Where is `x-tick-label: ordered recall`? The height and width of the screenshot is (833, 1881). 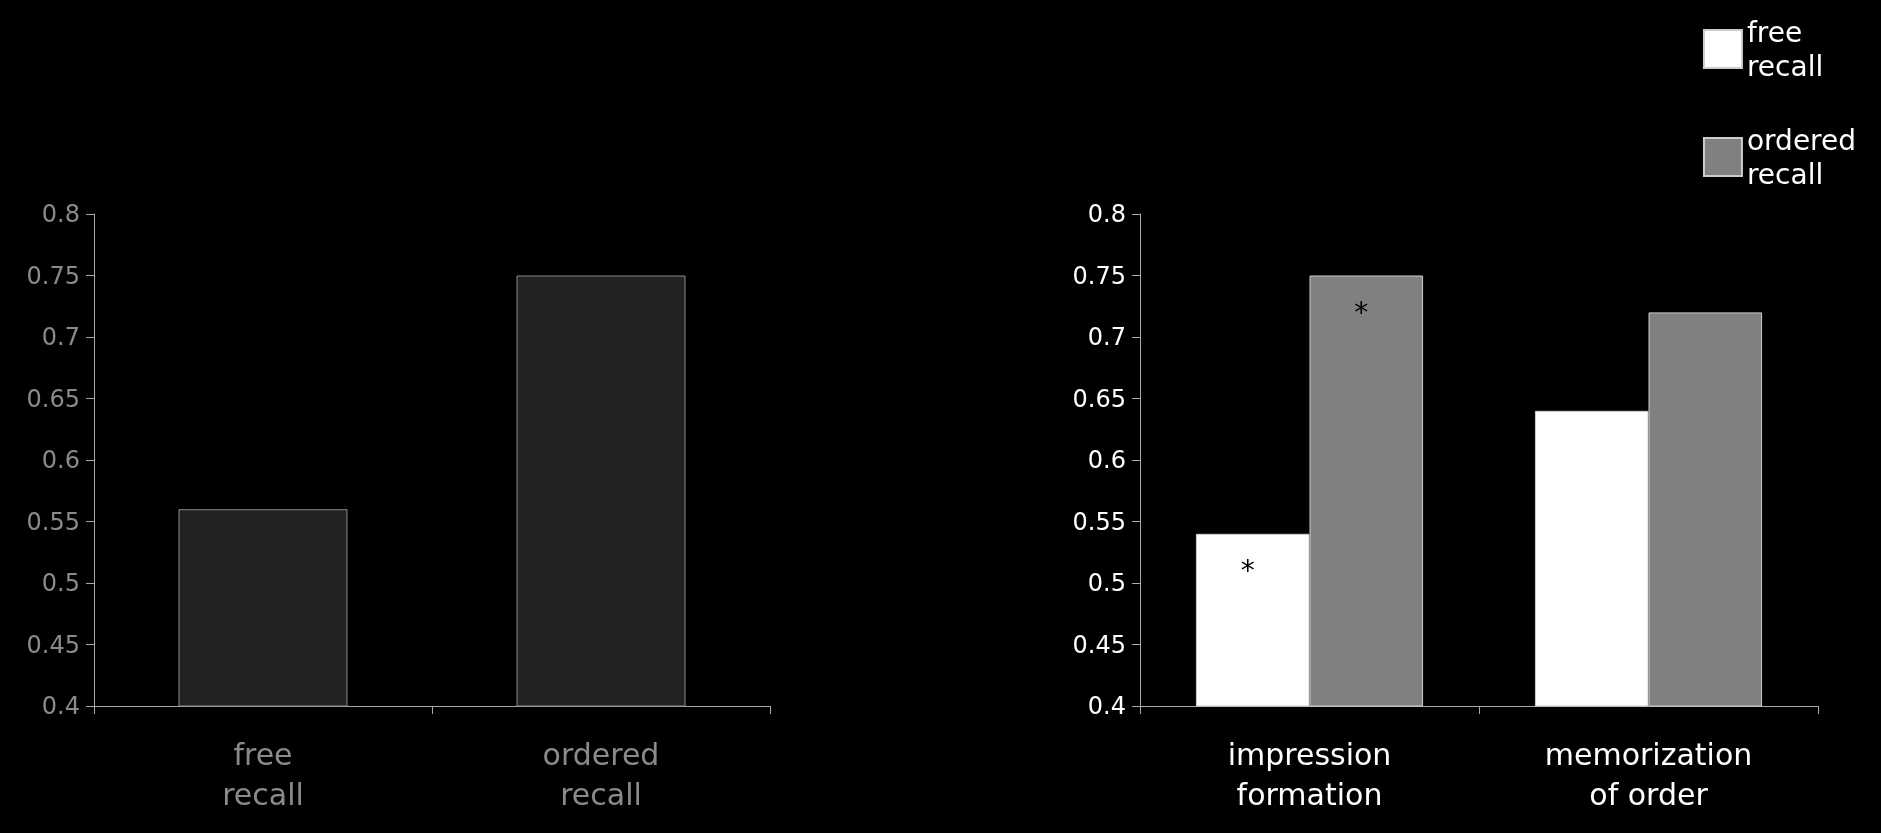
x-tick-label: ordered recall is located at coordinates (601, 774).